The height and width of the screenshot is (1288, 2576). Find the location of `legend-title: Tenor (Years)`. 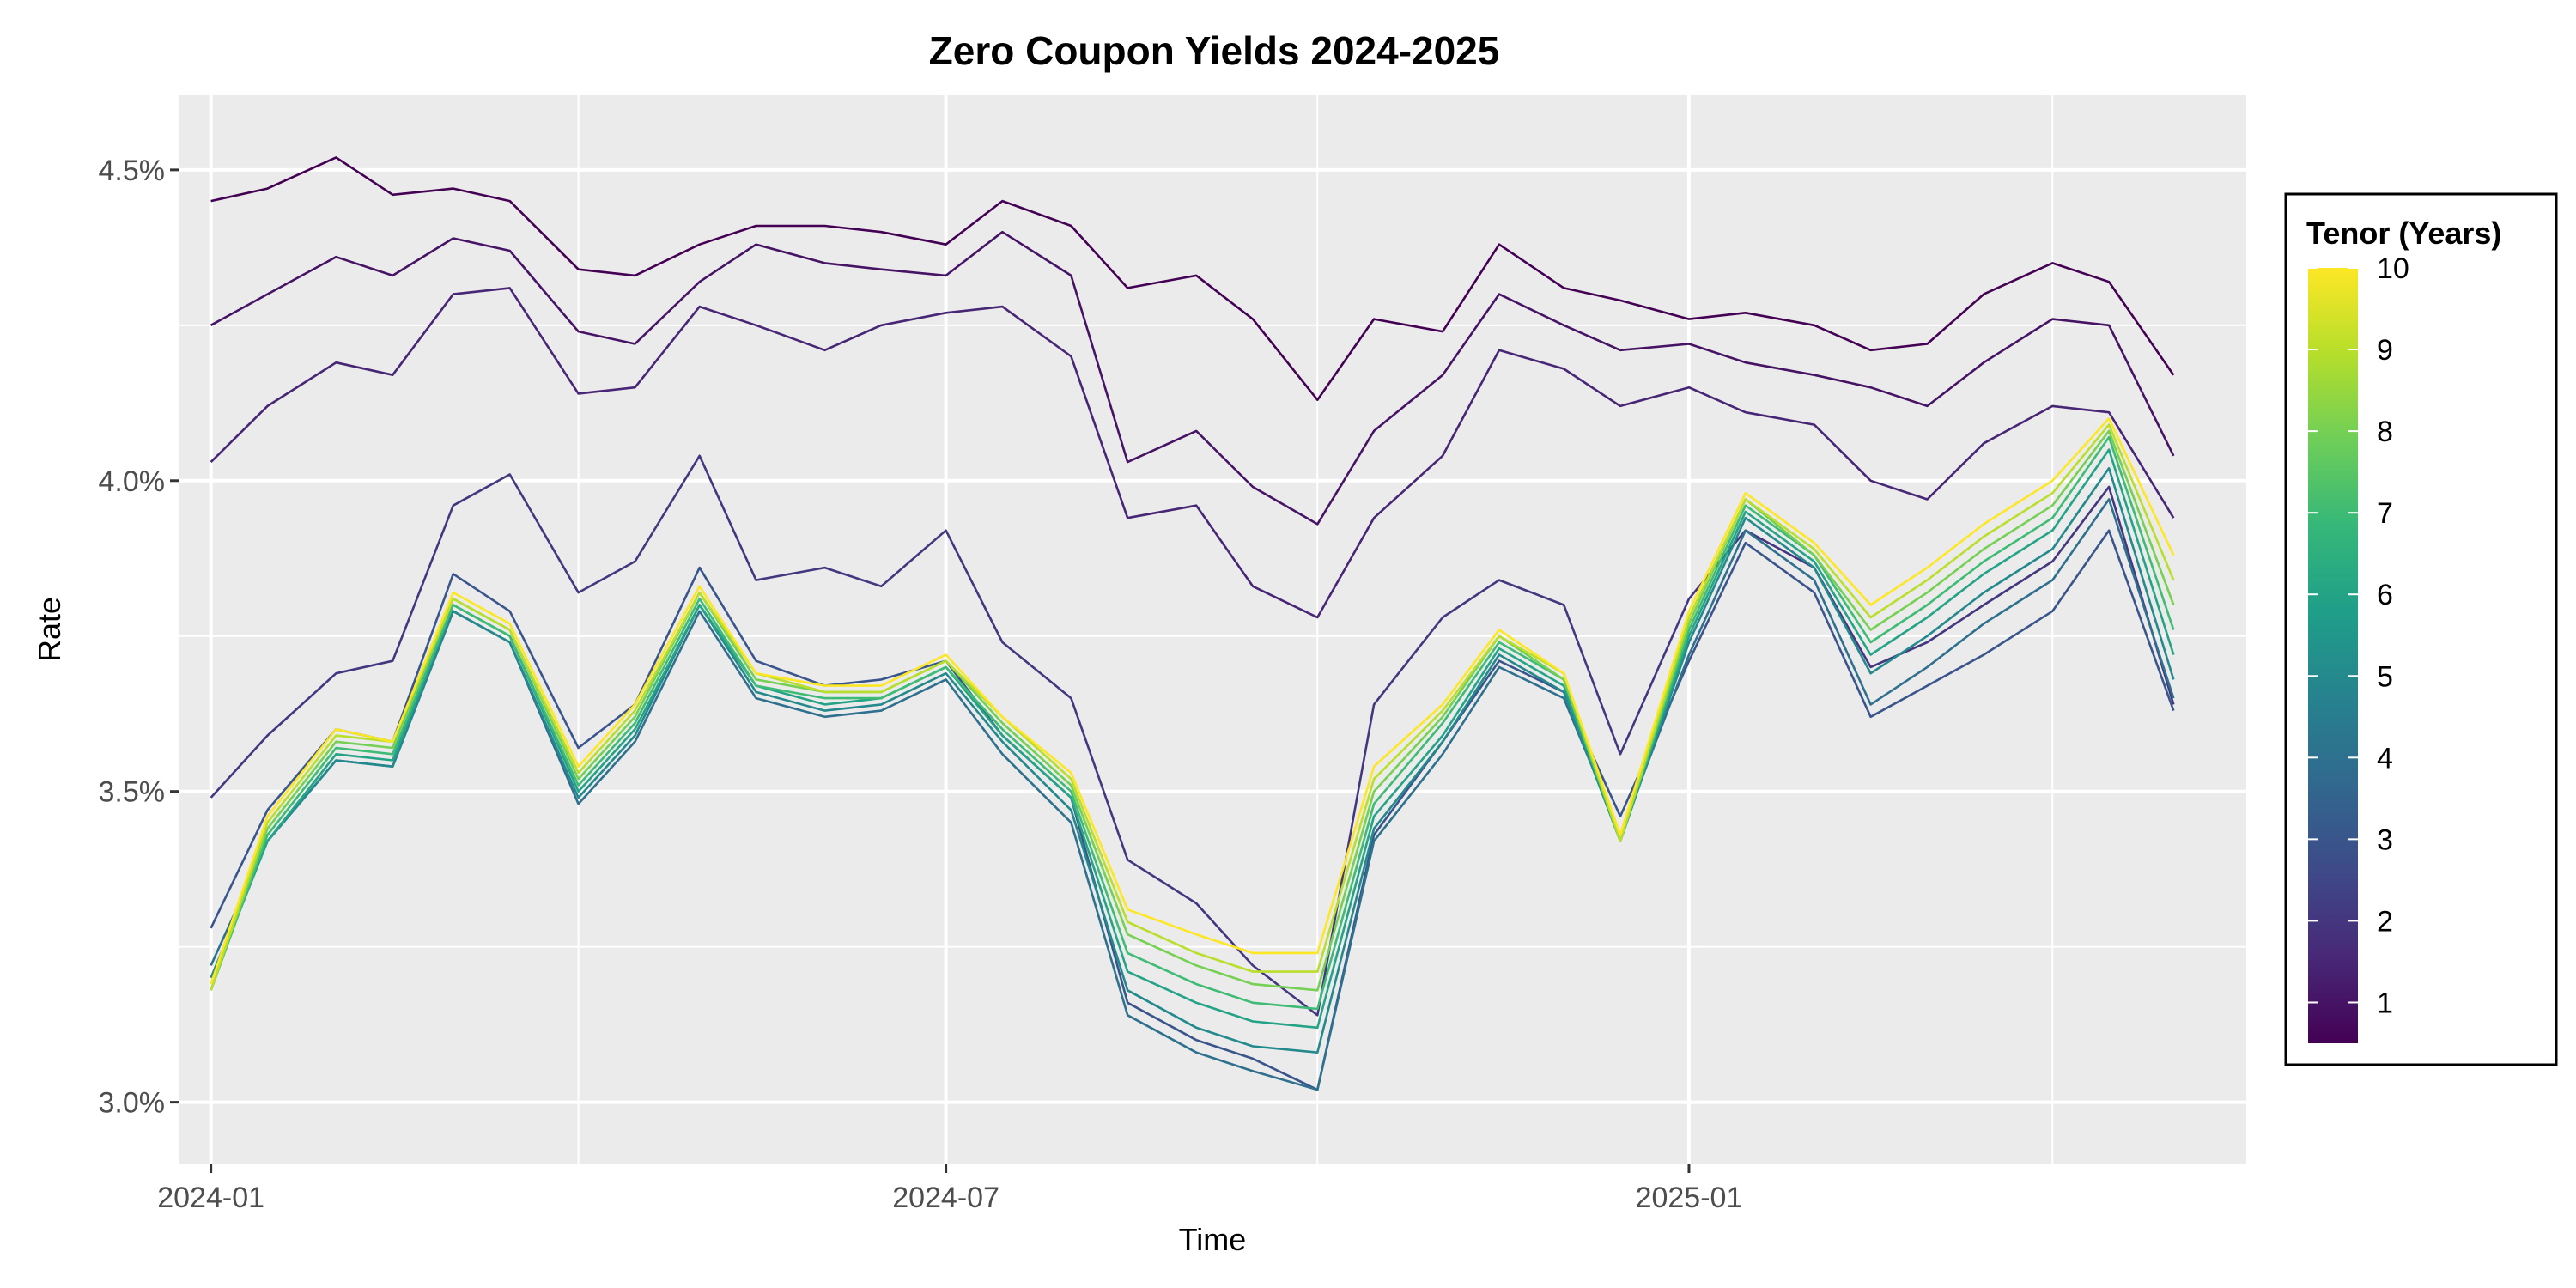

legend-title: Tenor (Years) is located at coordinates (2404, 233).